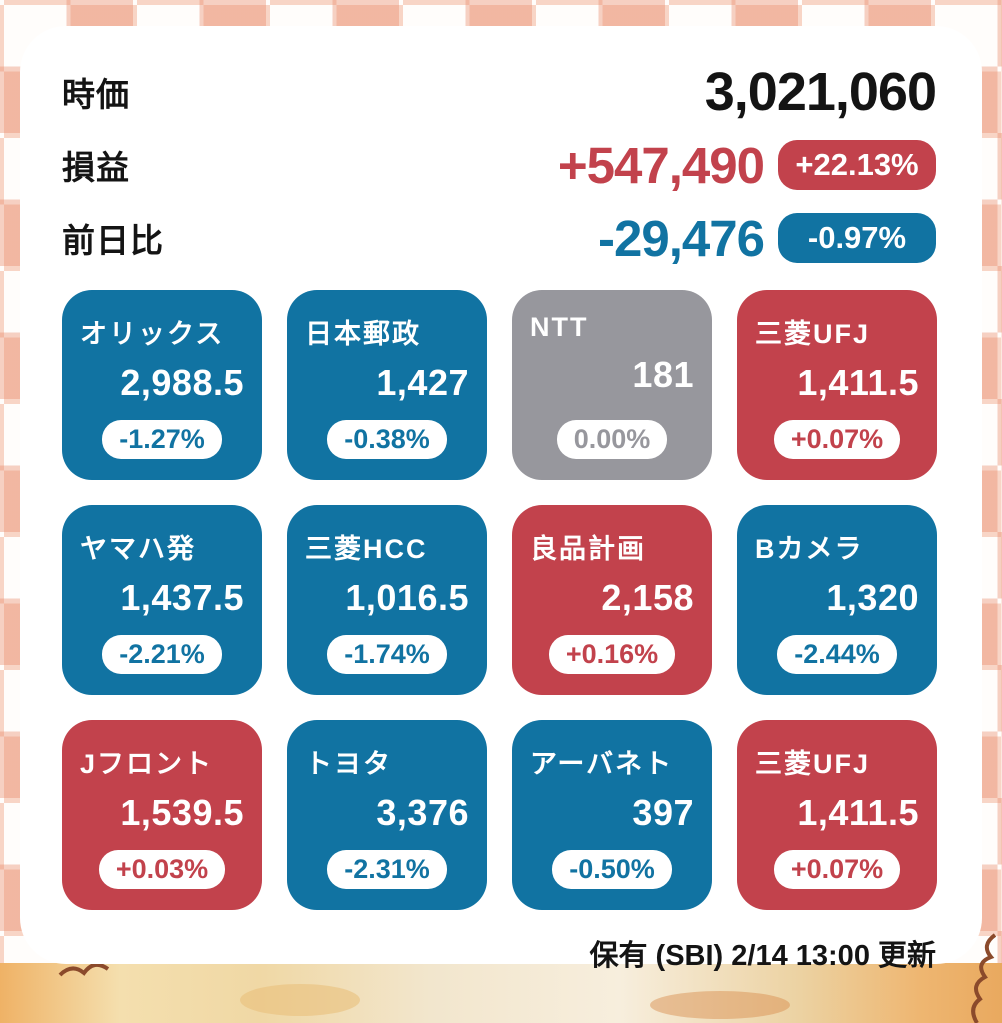 This screenshot has width=1002, height=1023. I want to click on profit-loss-label: 損益, so click(96, 167).